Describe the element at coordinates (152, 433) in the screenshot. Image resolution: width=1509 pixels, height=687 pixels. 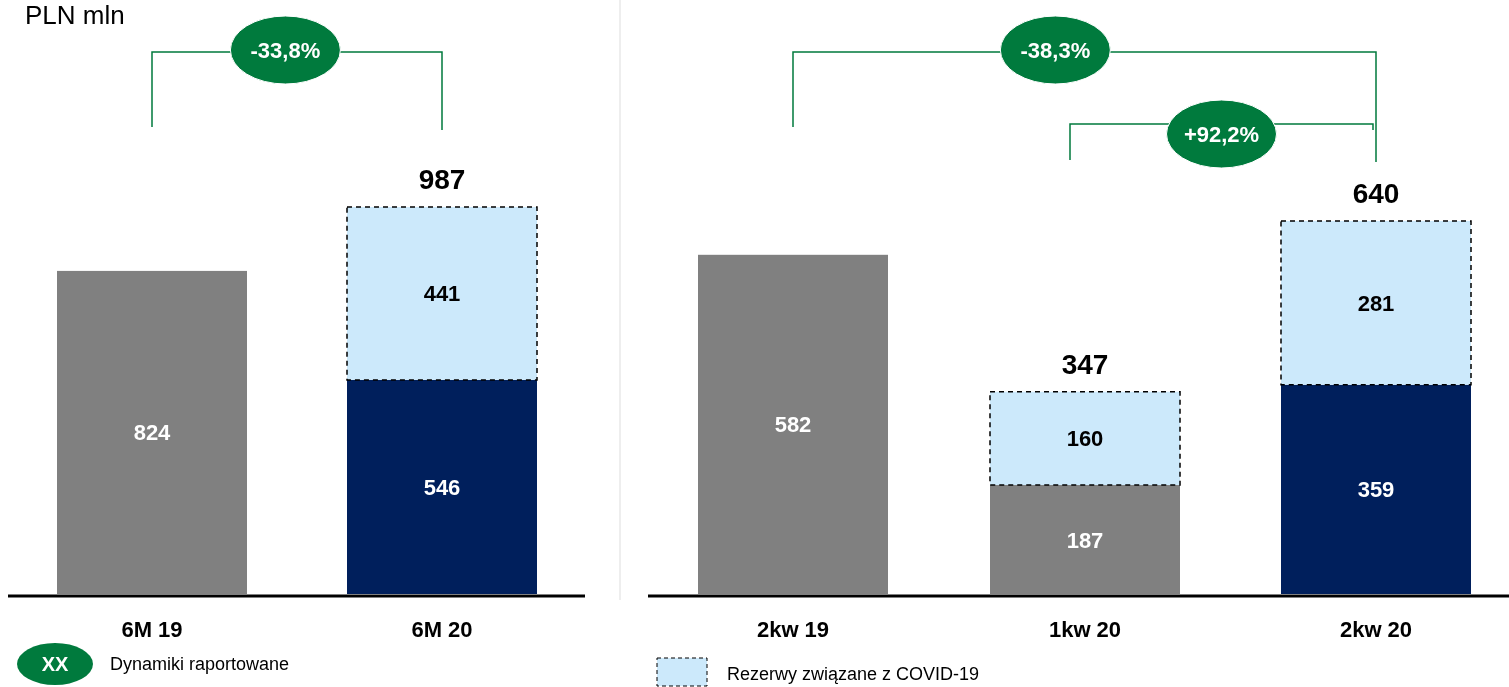
I see `data-label: 824` at that location.